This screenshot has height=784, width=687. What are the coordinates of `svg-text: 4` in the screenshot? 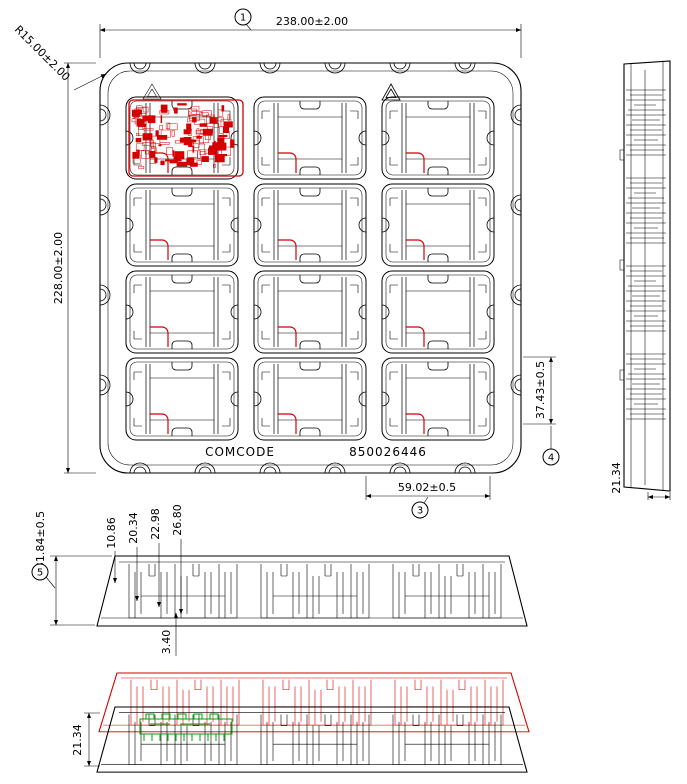 It's located at (551, 458).